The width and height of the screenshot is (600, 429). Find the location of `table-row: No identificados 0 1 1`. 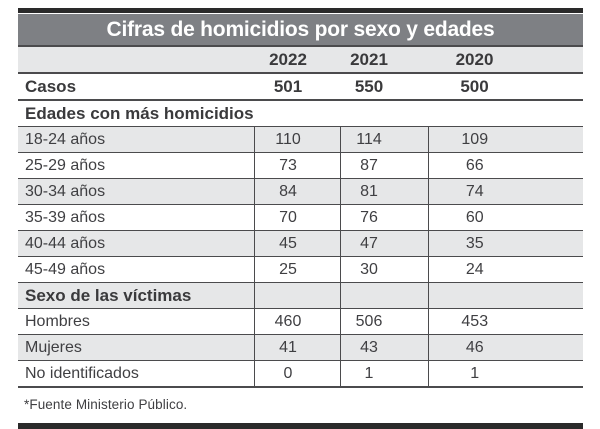

table-row: No identificados 0 1 1 is located at coordinates (300, 374).